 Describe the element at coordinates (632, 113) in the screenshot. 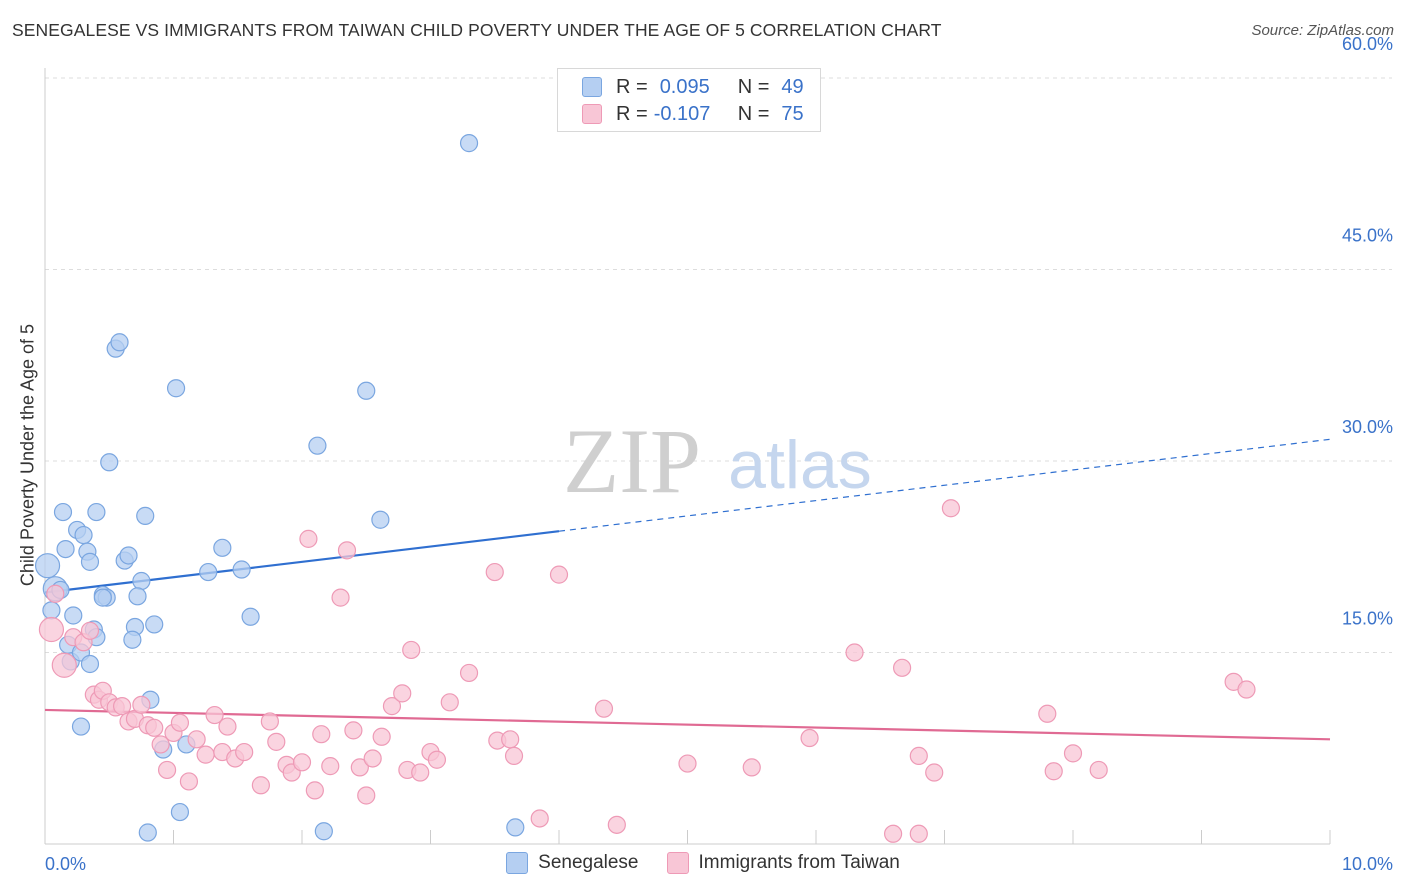

I see `r-label: R =` at that location.